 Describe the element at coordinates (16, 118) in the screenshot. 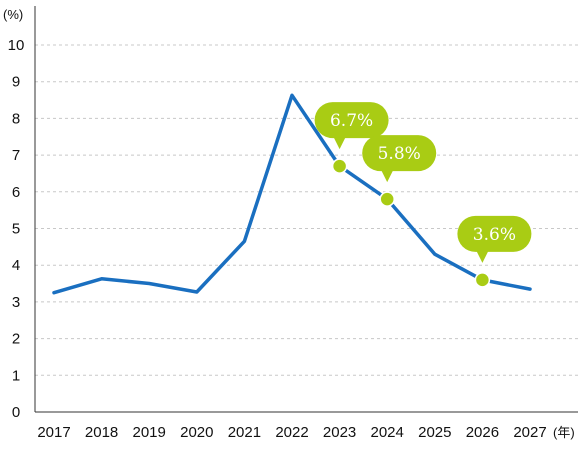

I see `y-tick-label: 8` at that location.